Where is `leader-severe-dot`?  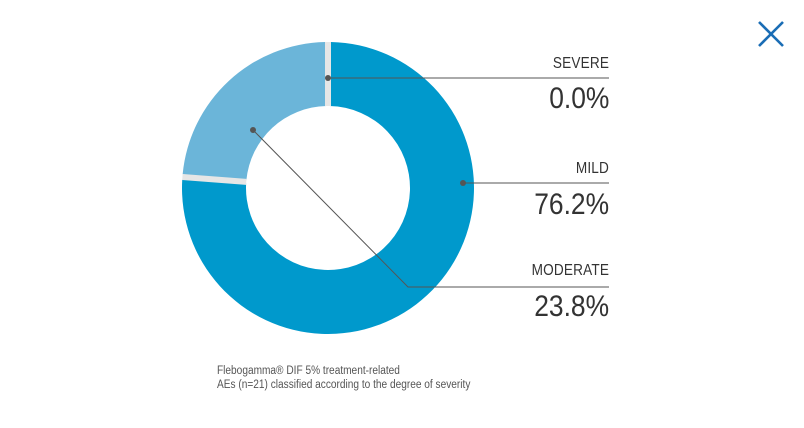 leader-severe-dot is located at coordinates (328, 78).